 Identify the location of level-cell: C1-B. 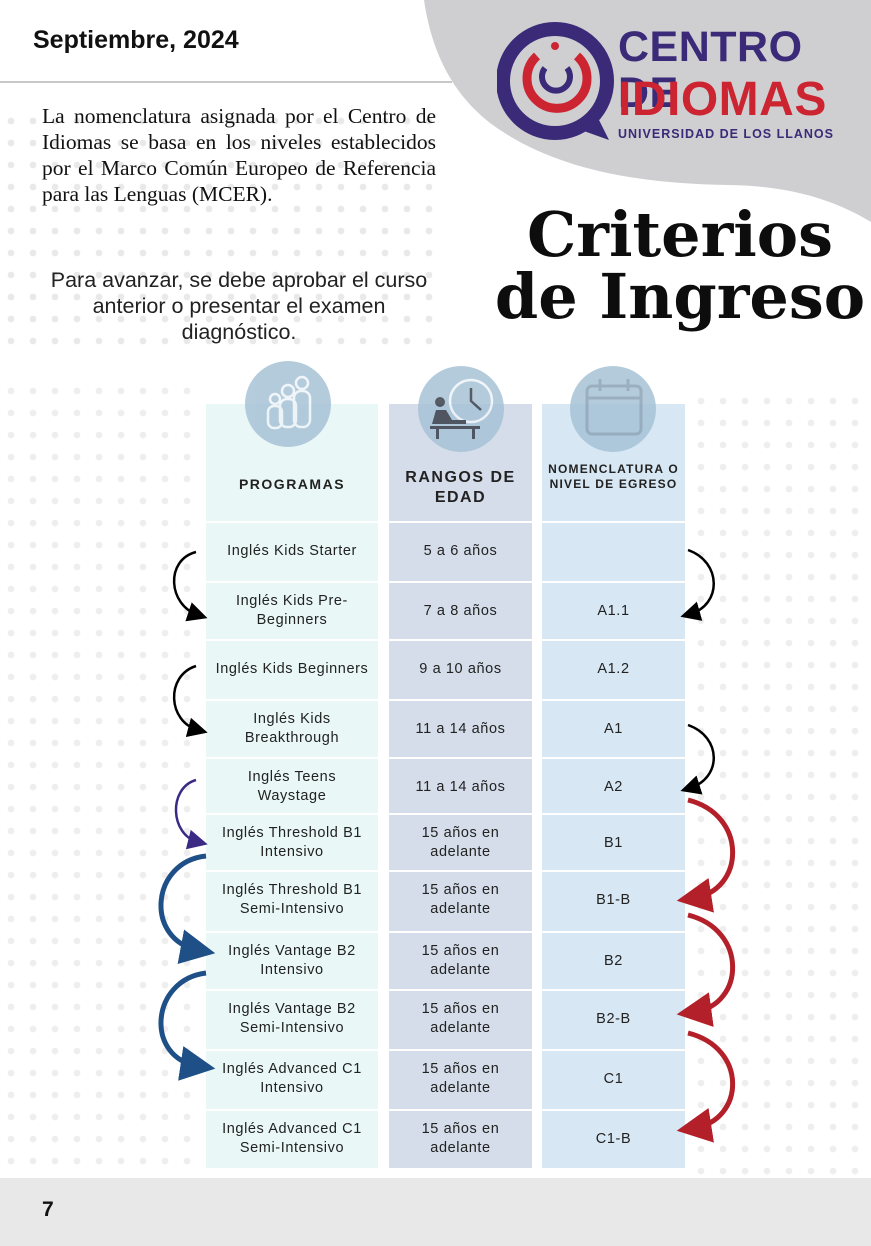
(613, 1138).